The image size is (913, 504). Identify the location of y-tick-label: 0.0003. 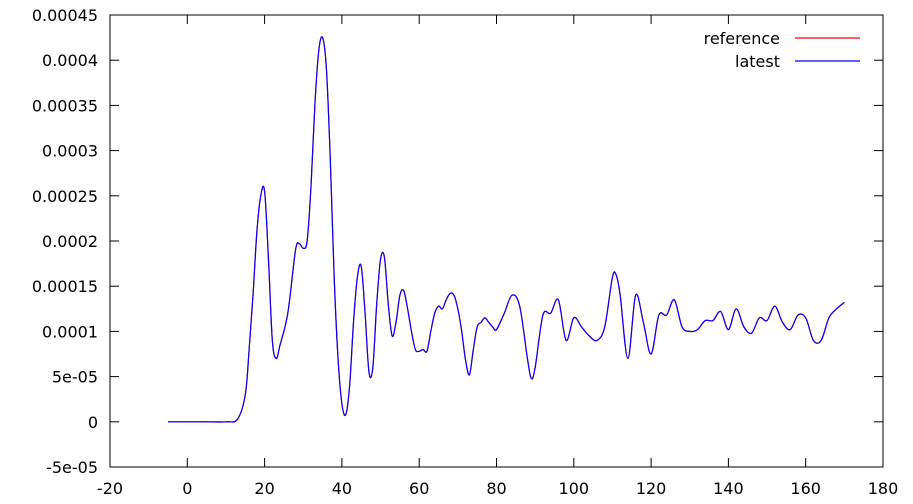
(70, 151).